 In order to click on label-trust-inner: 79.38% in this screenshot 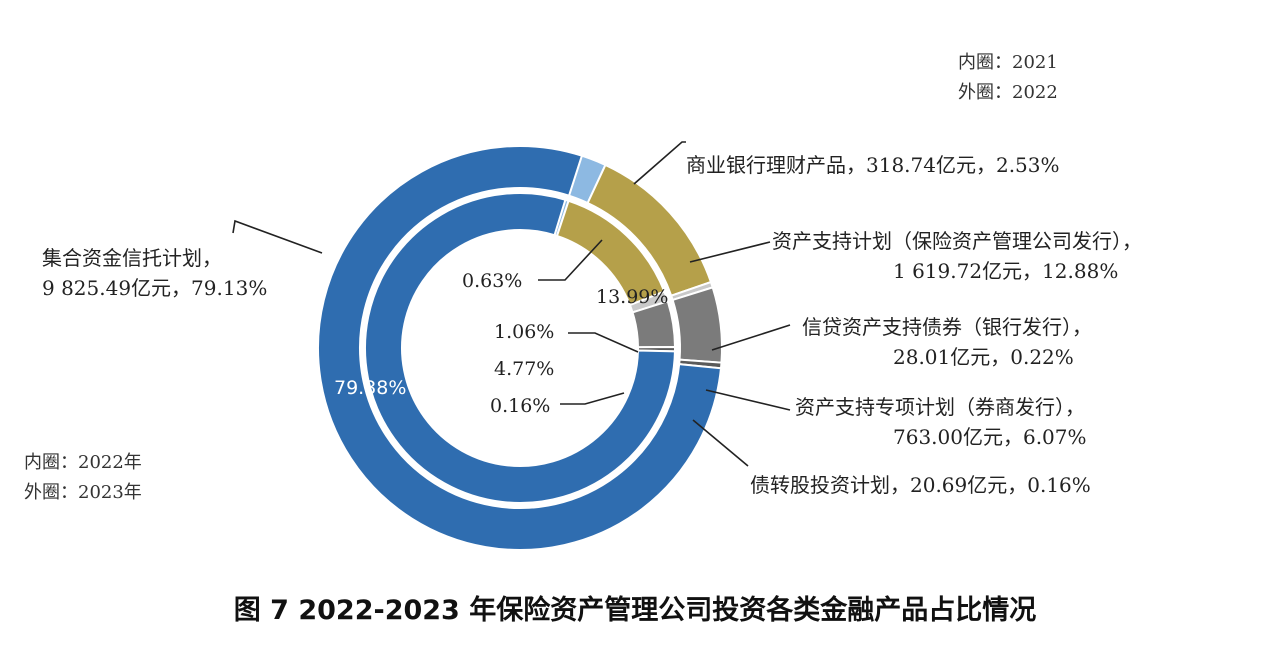, I will do `click(370, 388)`.